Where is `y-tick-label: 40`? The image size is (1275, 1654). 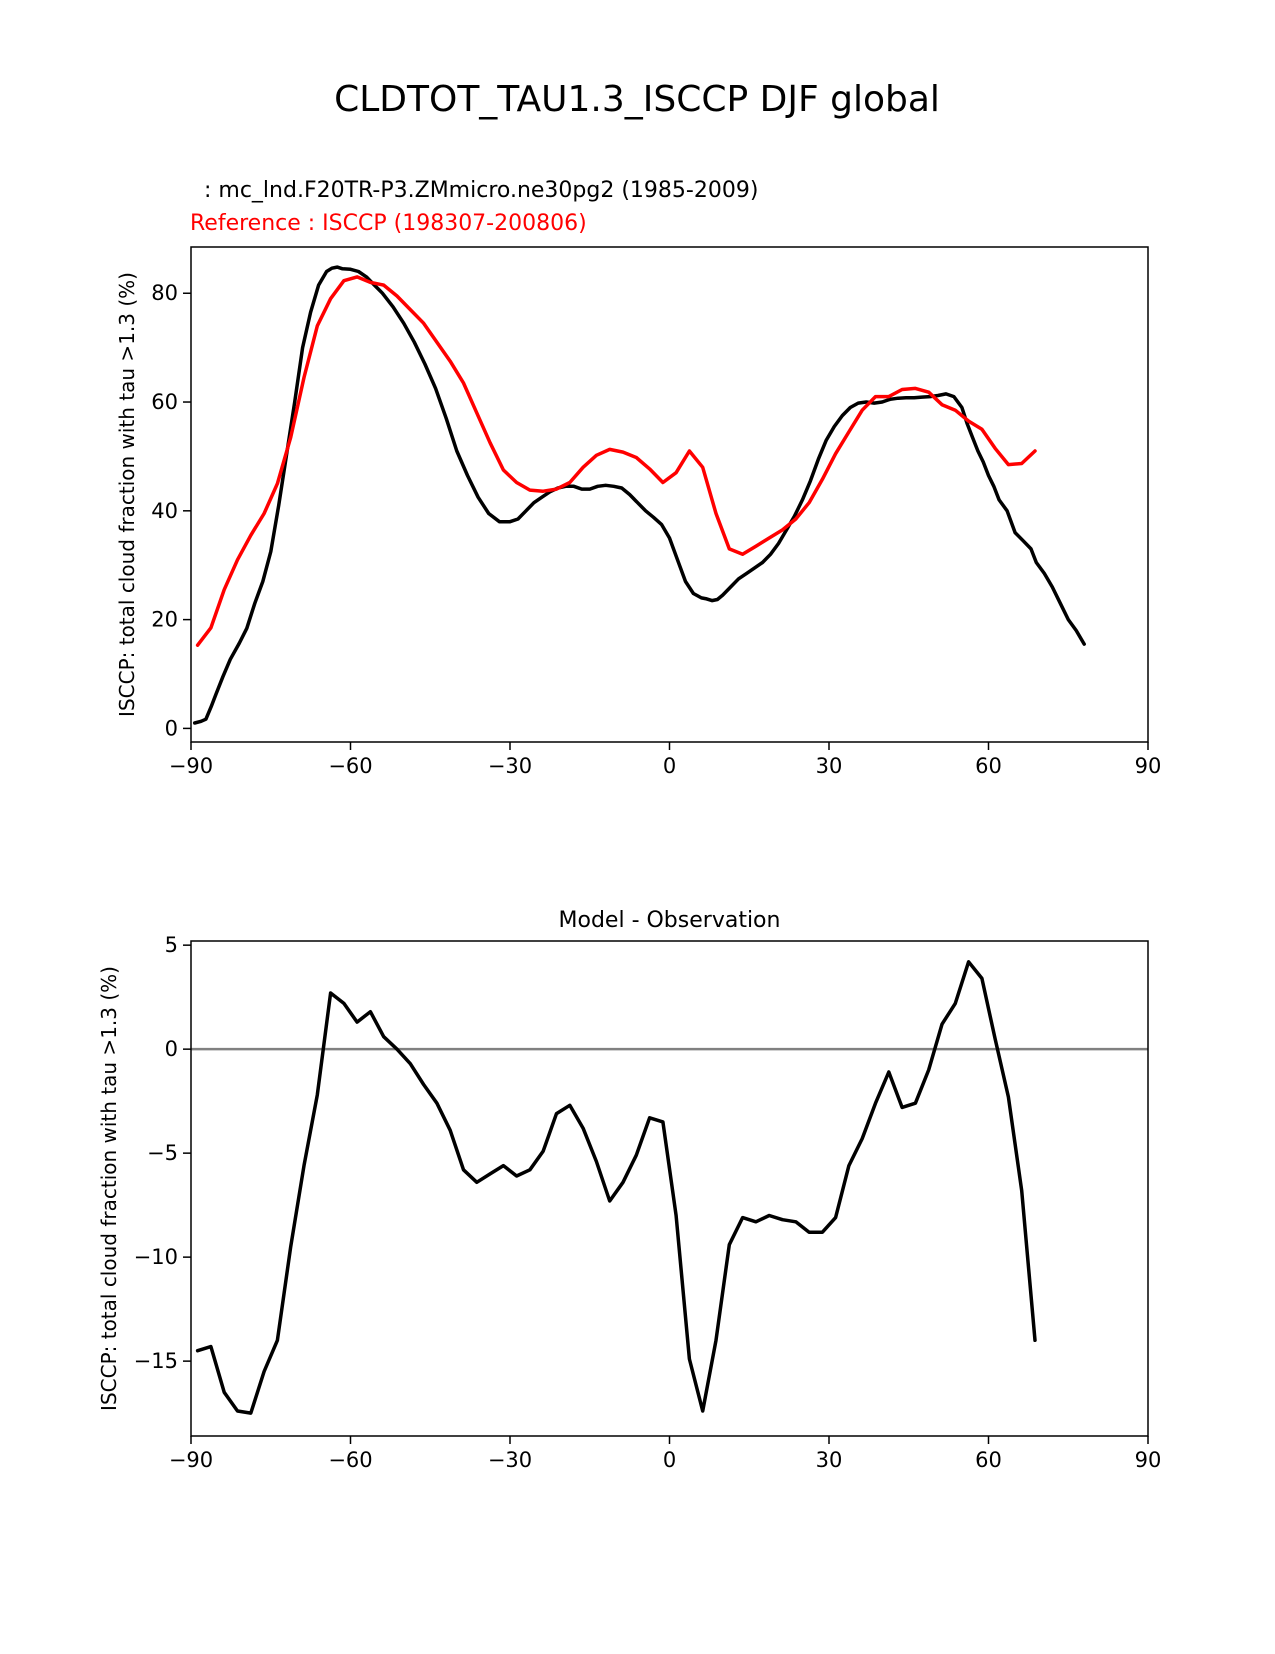 y-tick-label: 40 is located at coordinates (164, 511).